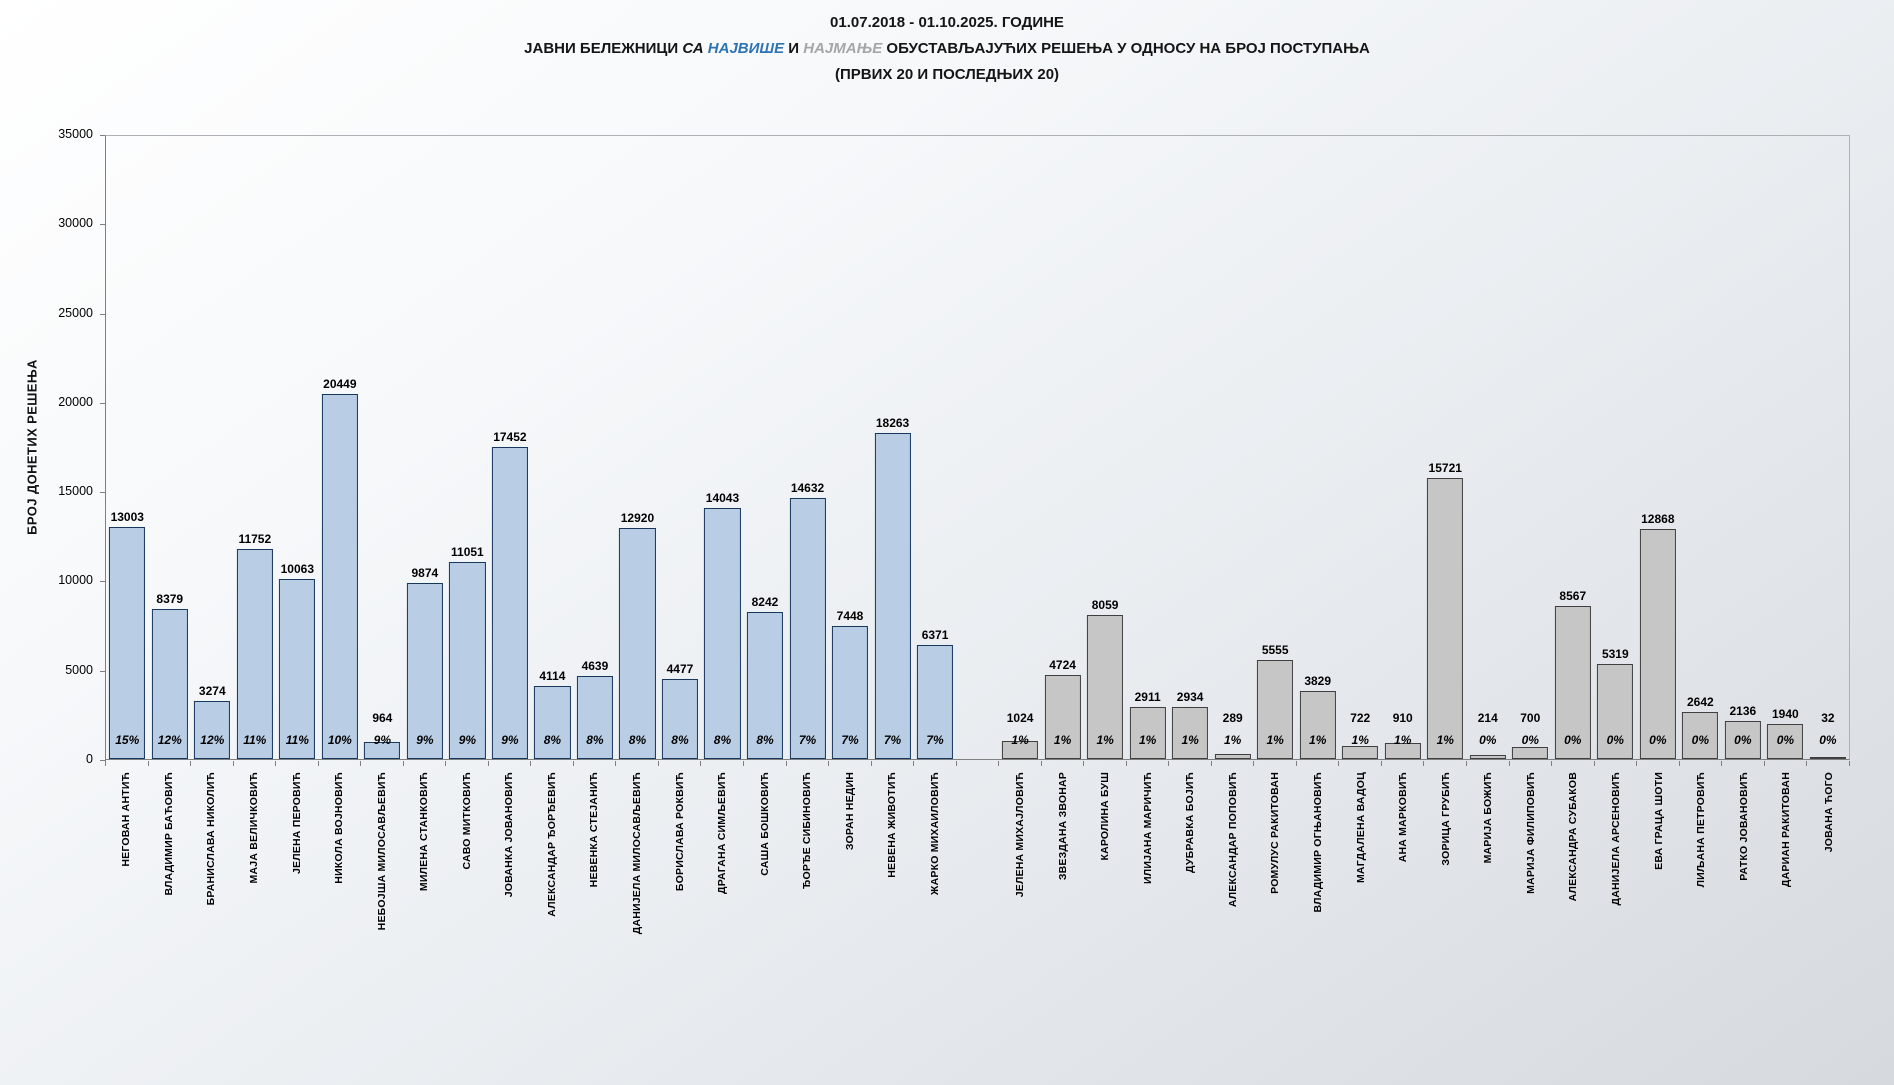 Image resolution: width=1894 pixels, height=1085 pixels. Describe the element at coordinates (807, 447) in the screenshot. I see `bar-slot: 14632 7%` at that location.